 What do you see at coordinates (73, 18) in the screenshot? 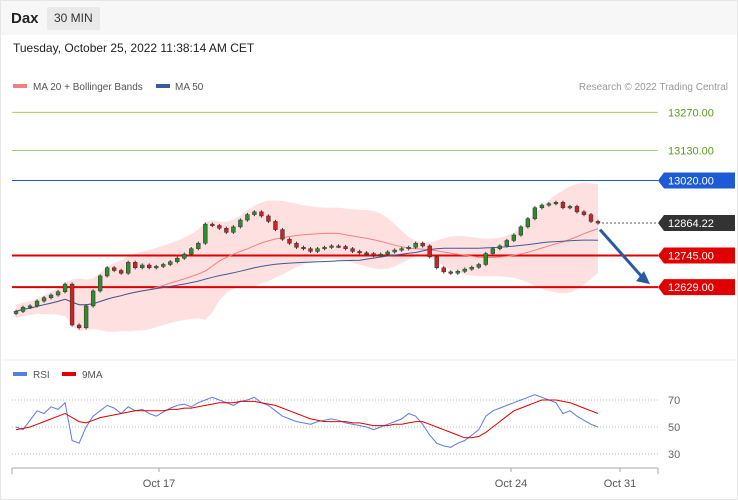
I see `timeframe-badge: 30 MIN` at bounding box center [73, 18].